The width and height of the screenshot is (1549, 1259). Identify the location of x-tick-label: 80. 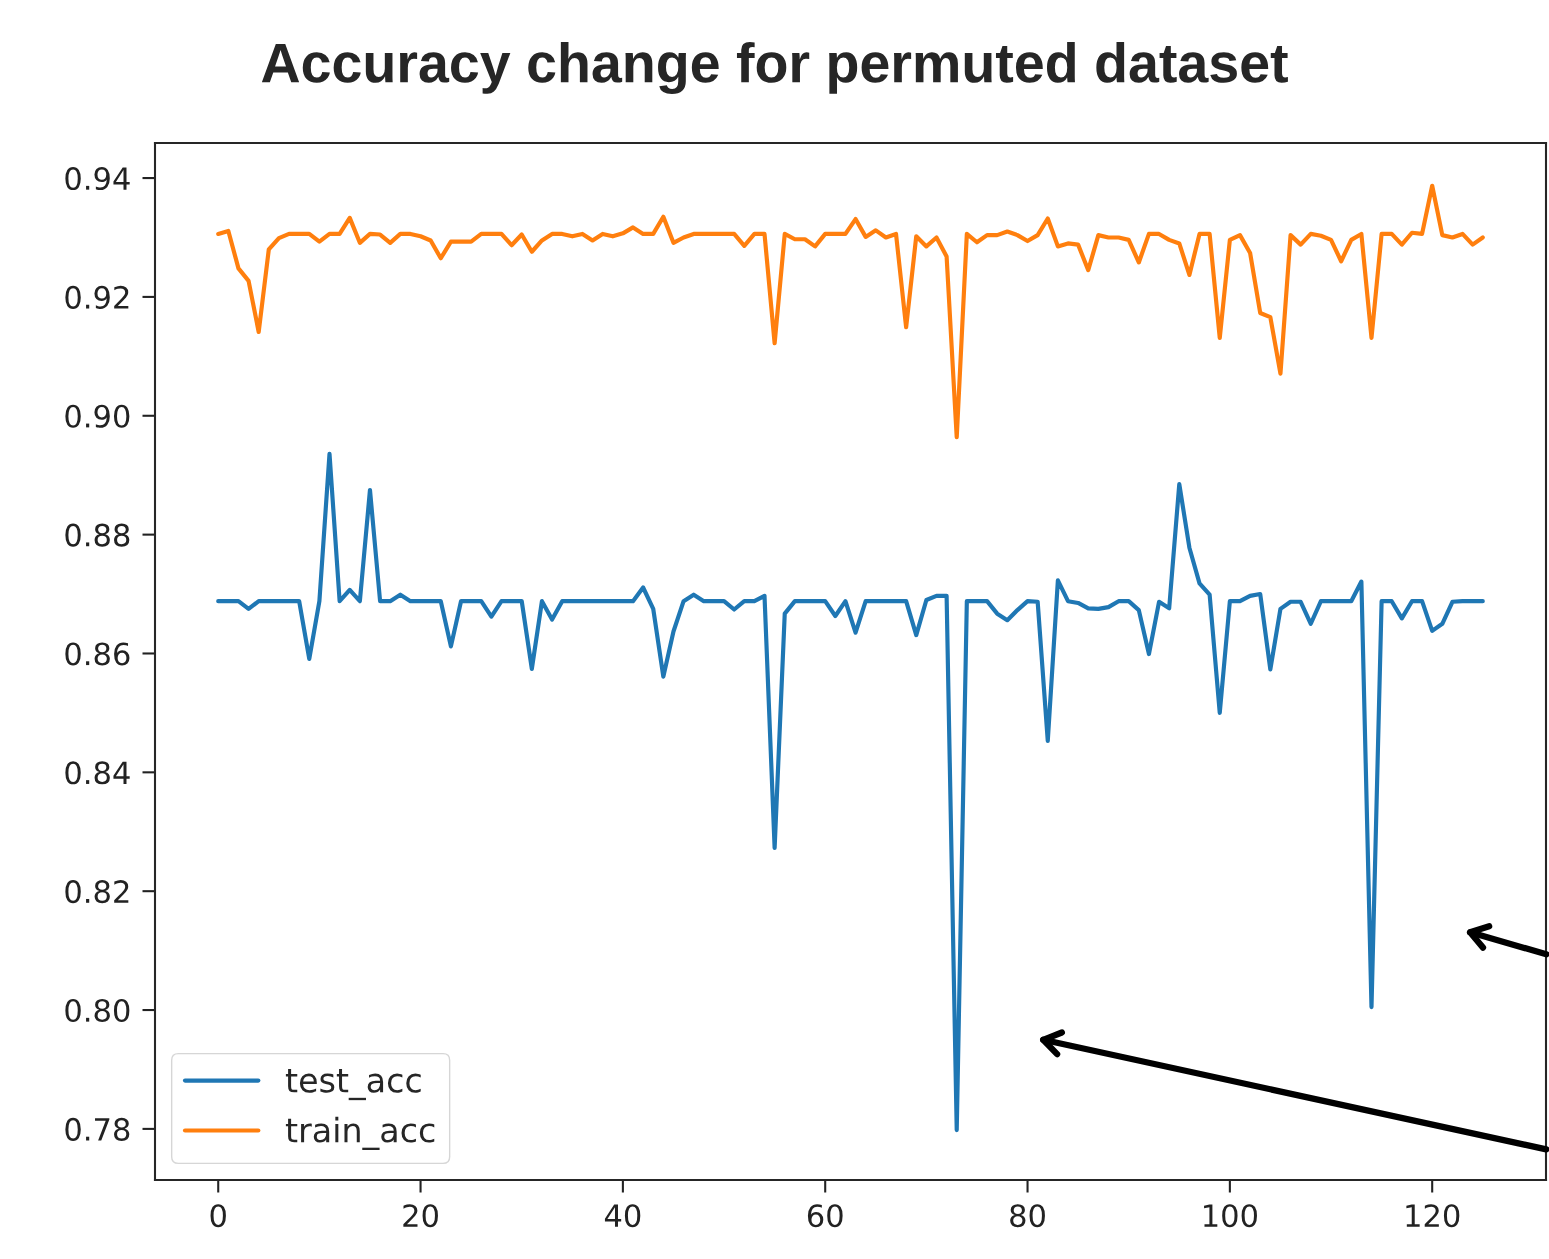
(1027, 1216).